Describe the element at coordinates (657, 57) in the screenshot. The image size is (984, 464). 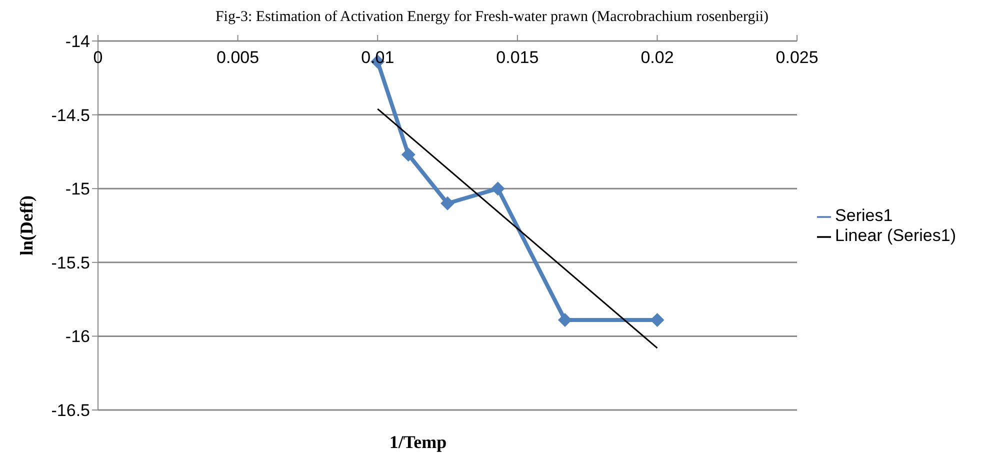
I see `x-tick-label: 0.02` at that location.